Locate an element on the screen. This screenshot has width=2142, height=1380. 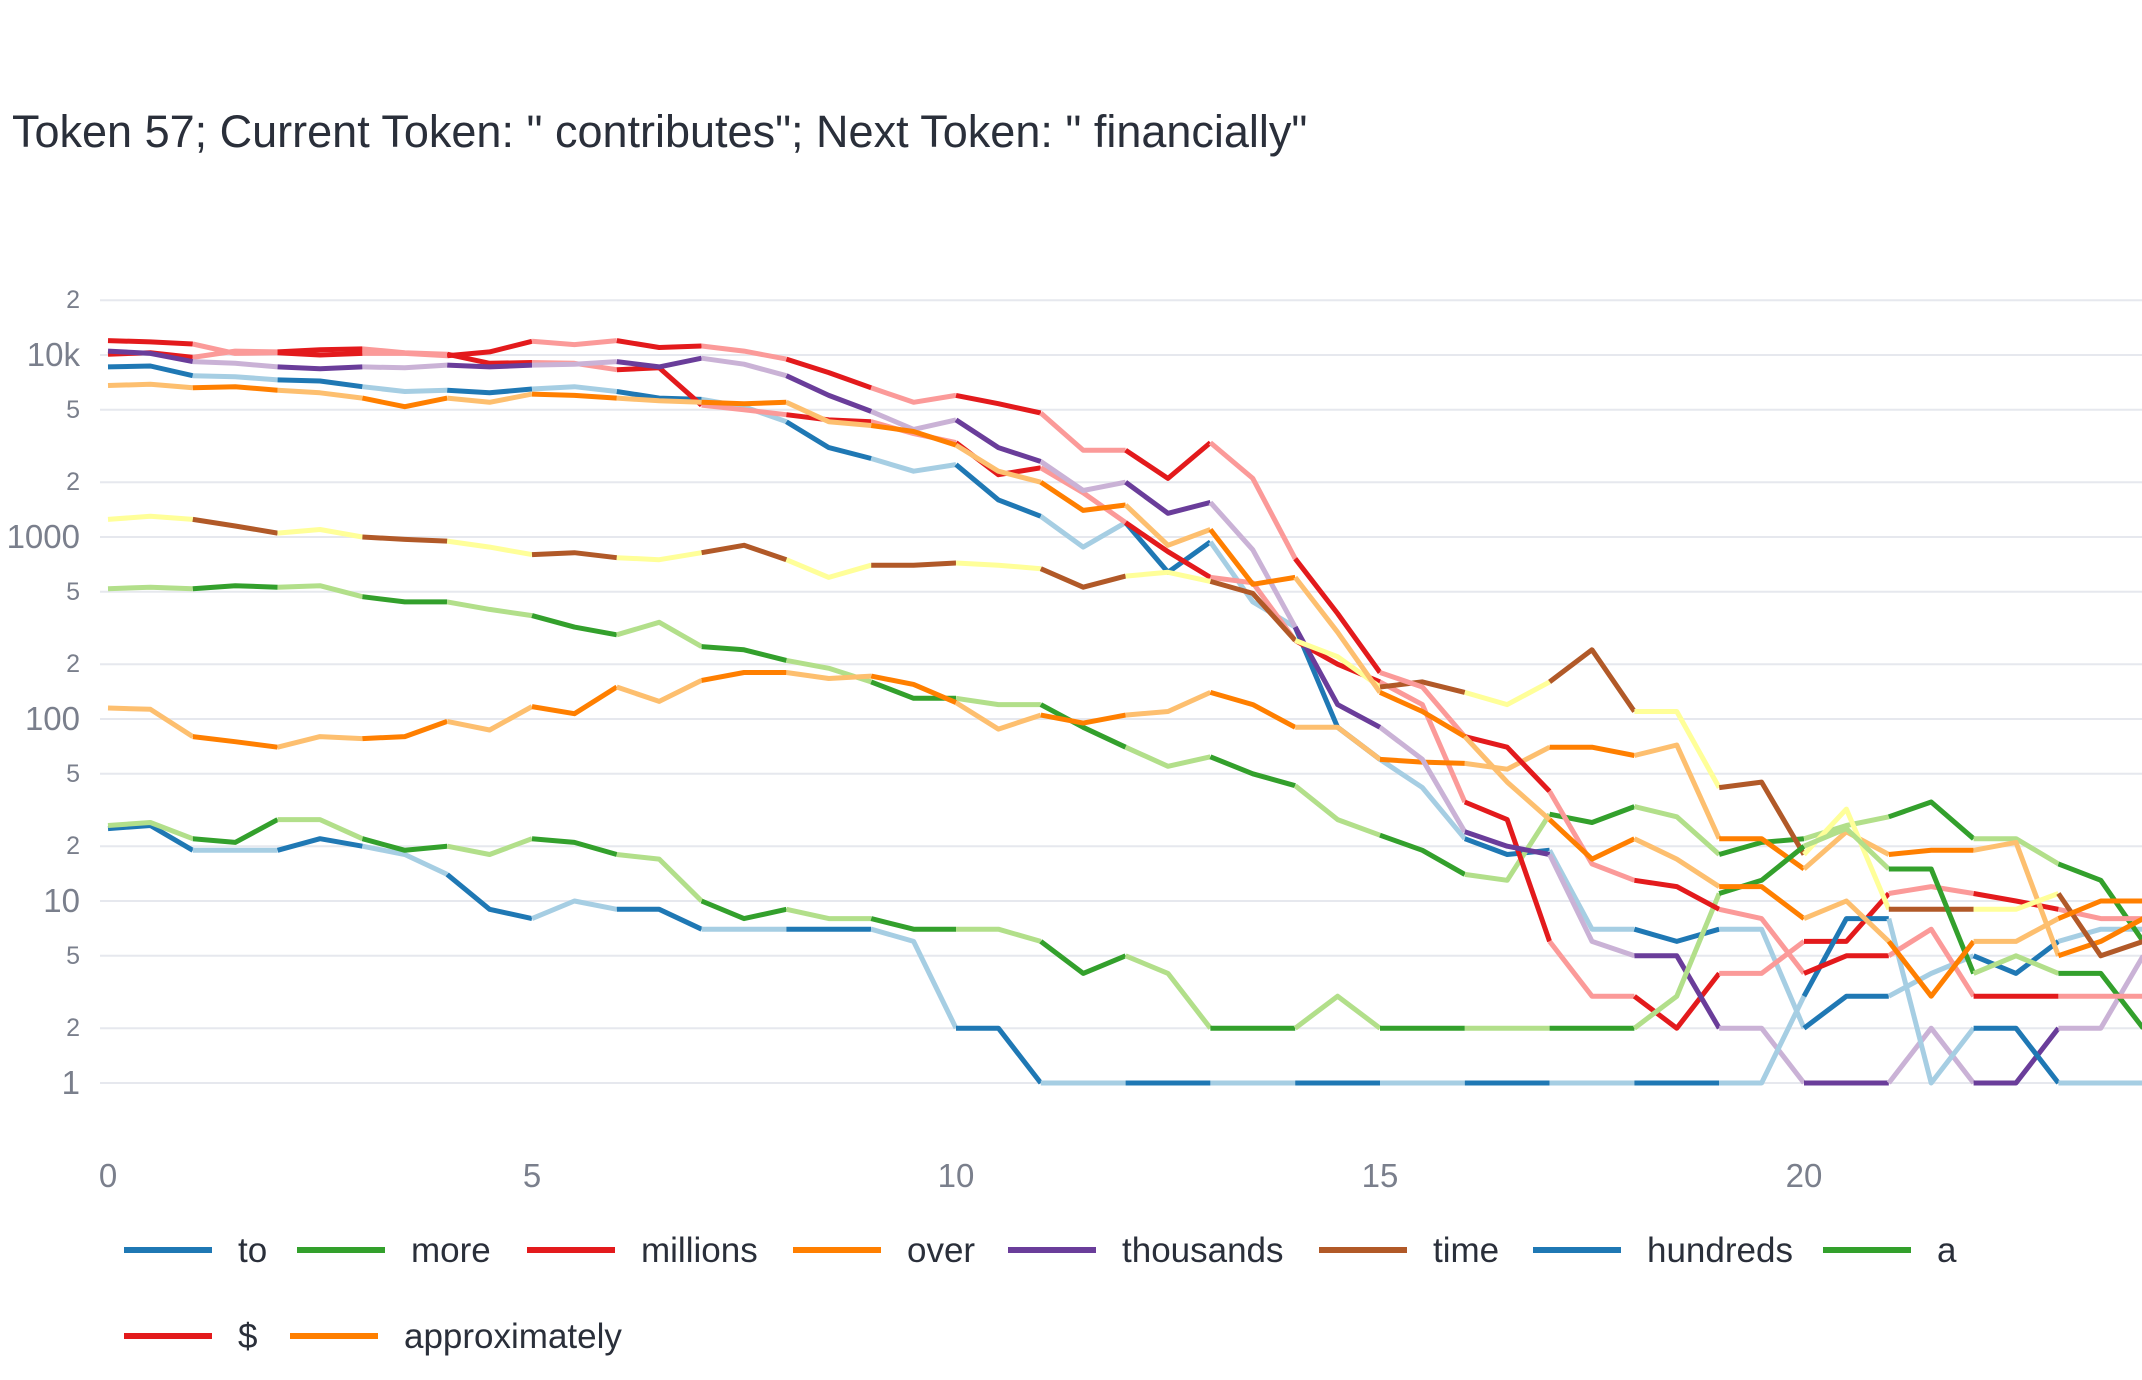
legend-item: approximately is located at coordinates (456, 1336).